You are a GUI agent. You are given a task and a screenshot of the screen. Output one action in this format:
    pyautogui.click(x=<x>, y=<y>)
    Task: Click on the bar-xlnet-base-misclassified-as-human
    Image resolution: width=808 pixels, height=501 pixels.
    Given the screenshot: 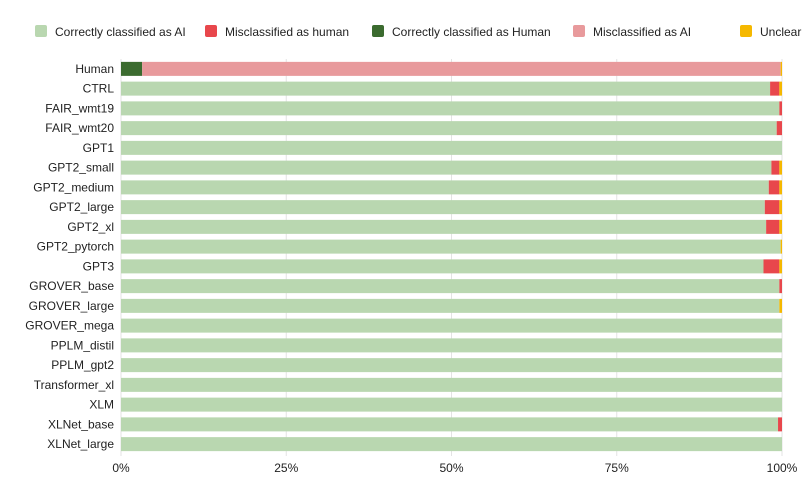 What is the action you would take?
    pyautogui.click(x=780, y=424)
    